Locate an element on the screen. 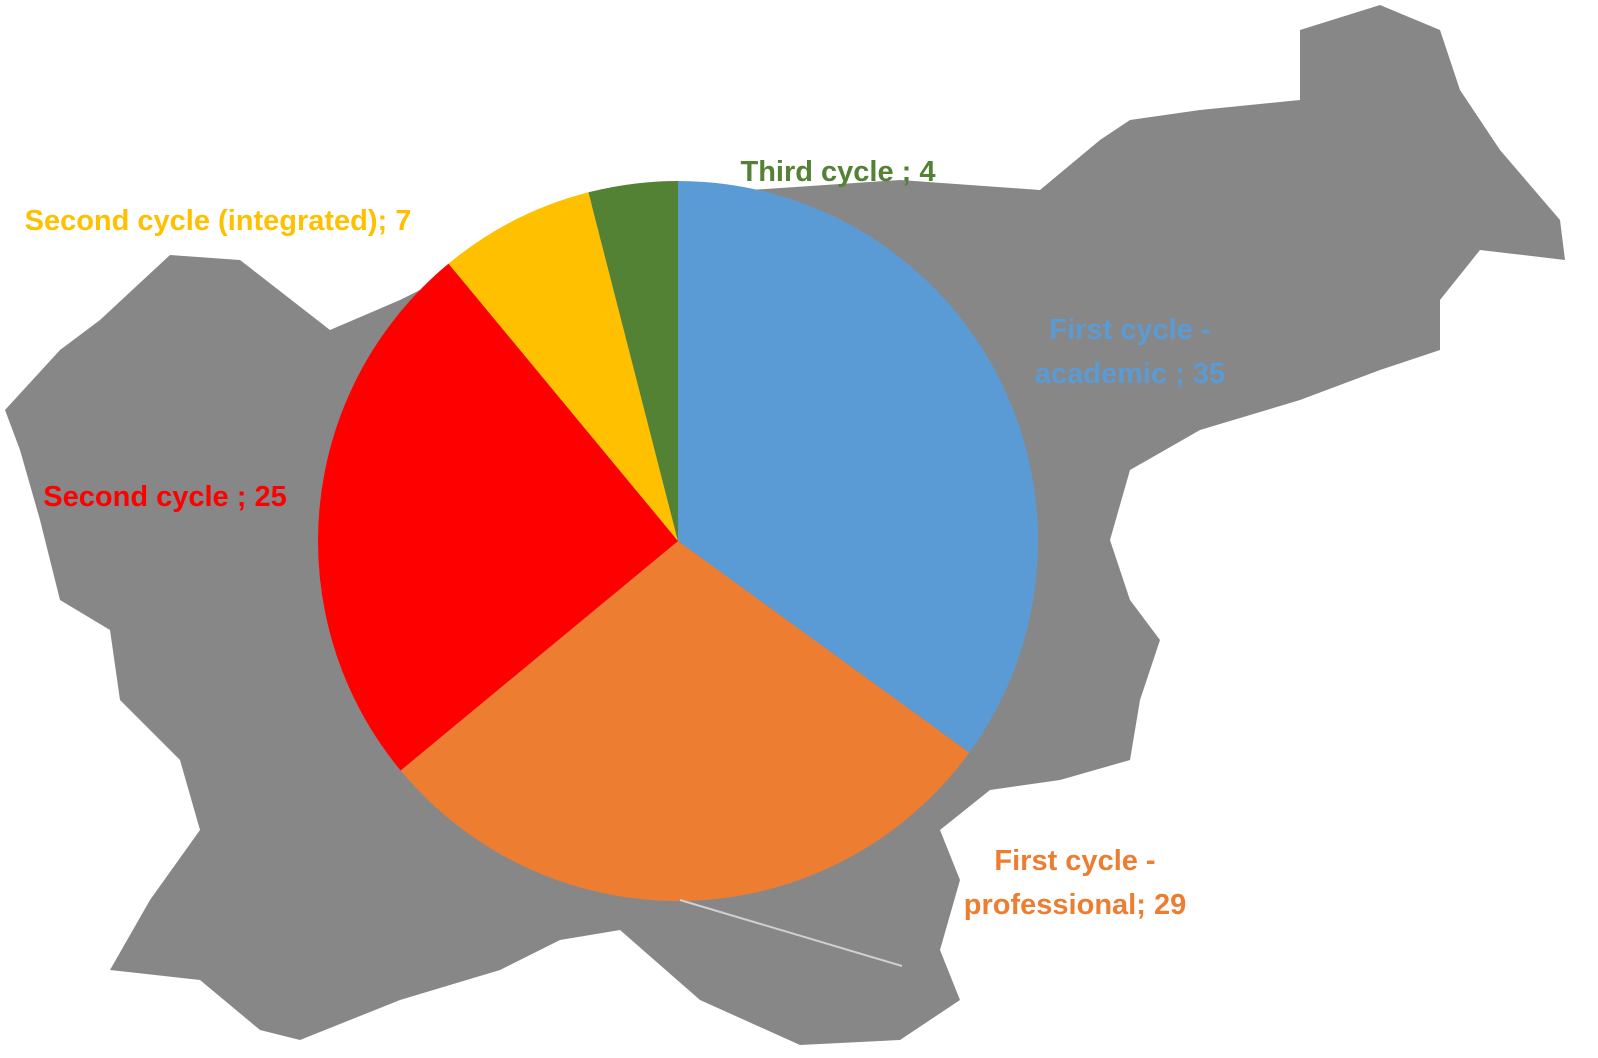  leader-line is located at coordinates (791, 933).